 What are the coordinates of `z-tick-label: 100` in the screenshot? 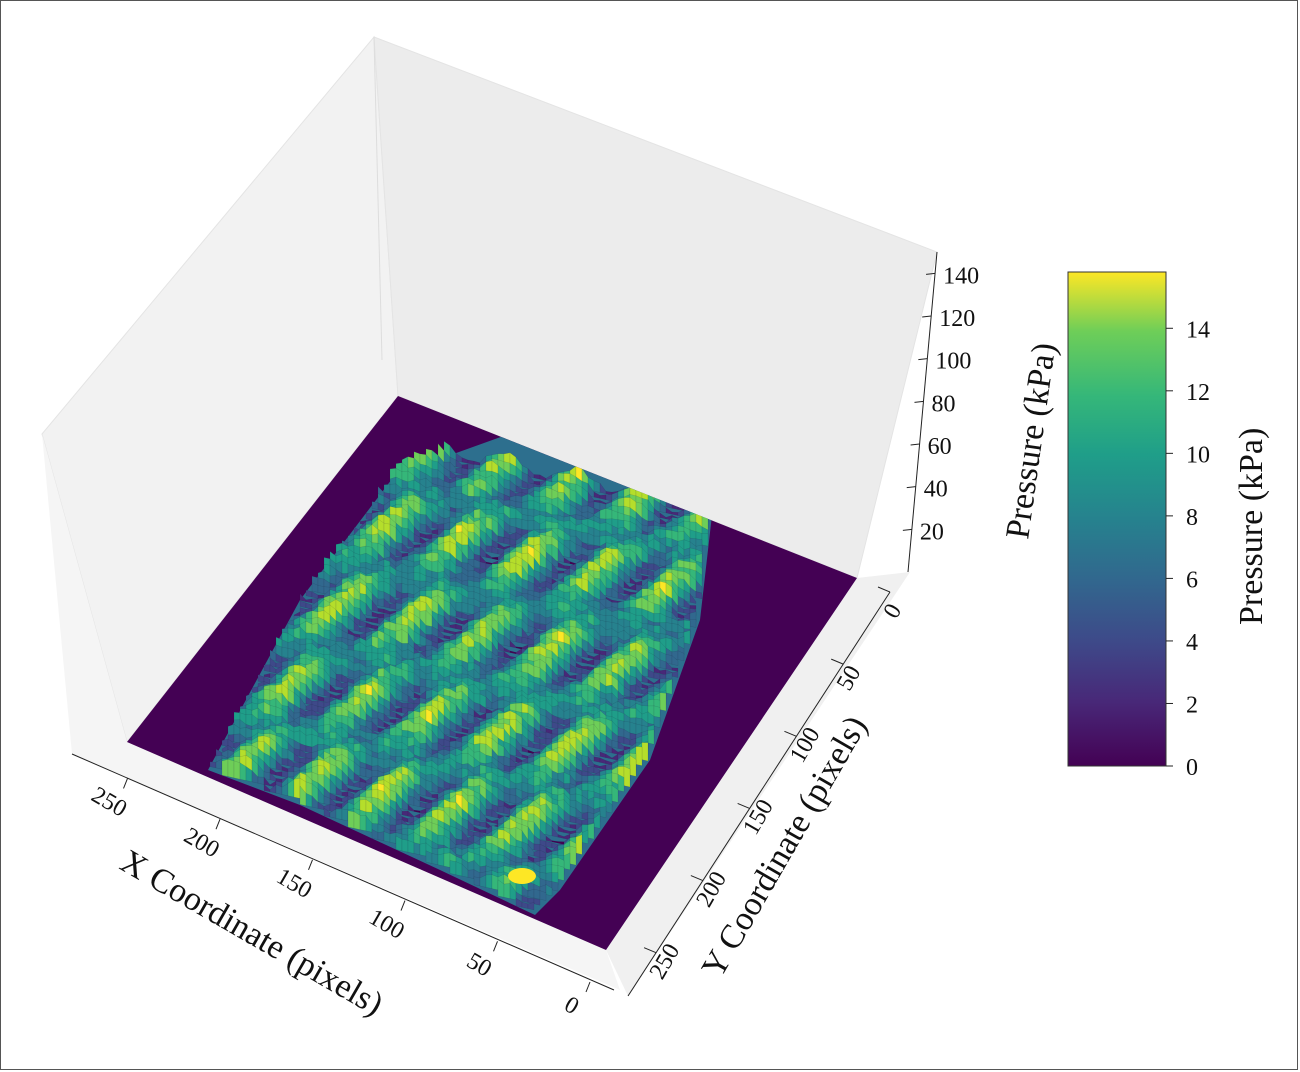 It's located at (953, 362).